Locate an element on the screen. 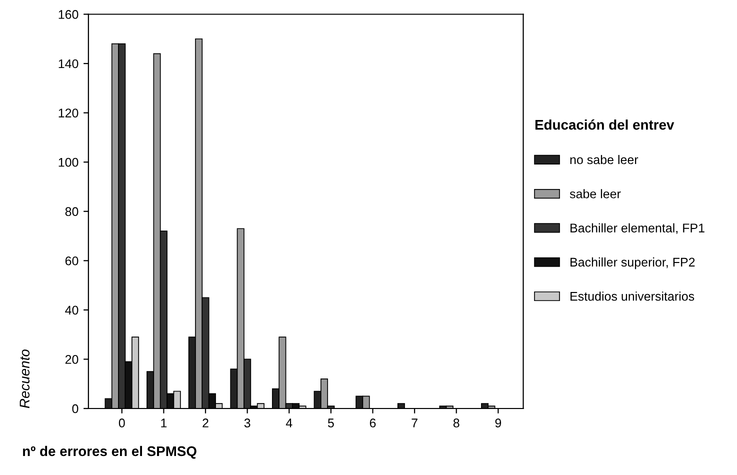  x-tick-label: 9 is located at coordinates (498, 423).